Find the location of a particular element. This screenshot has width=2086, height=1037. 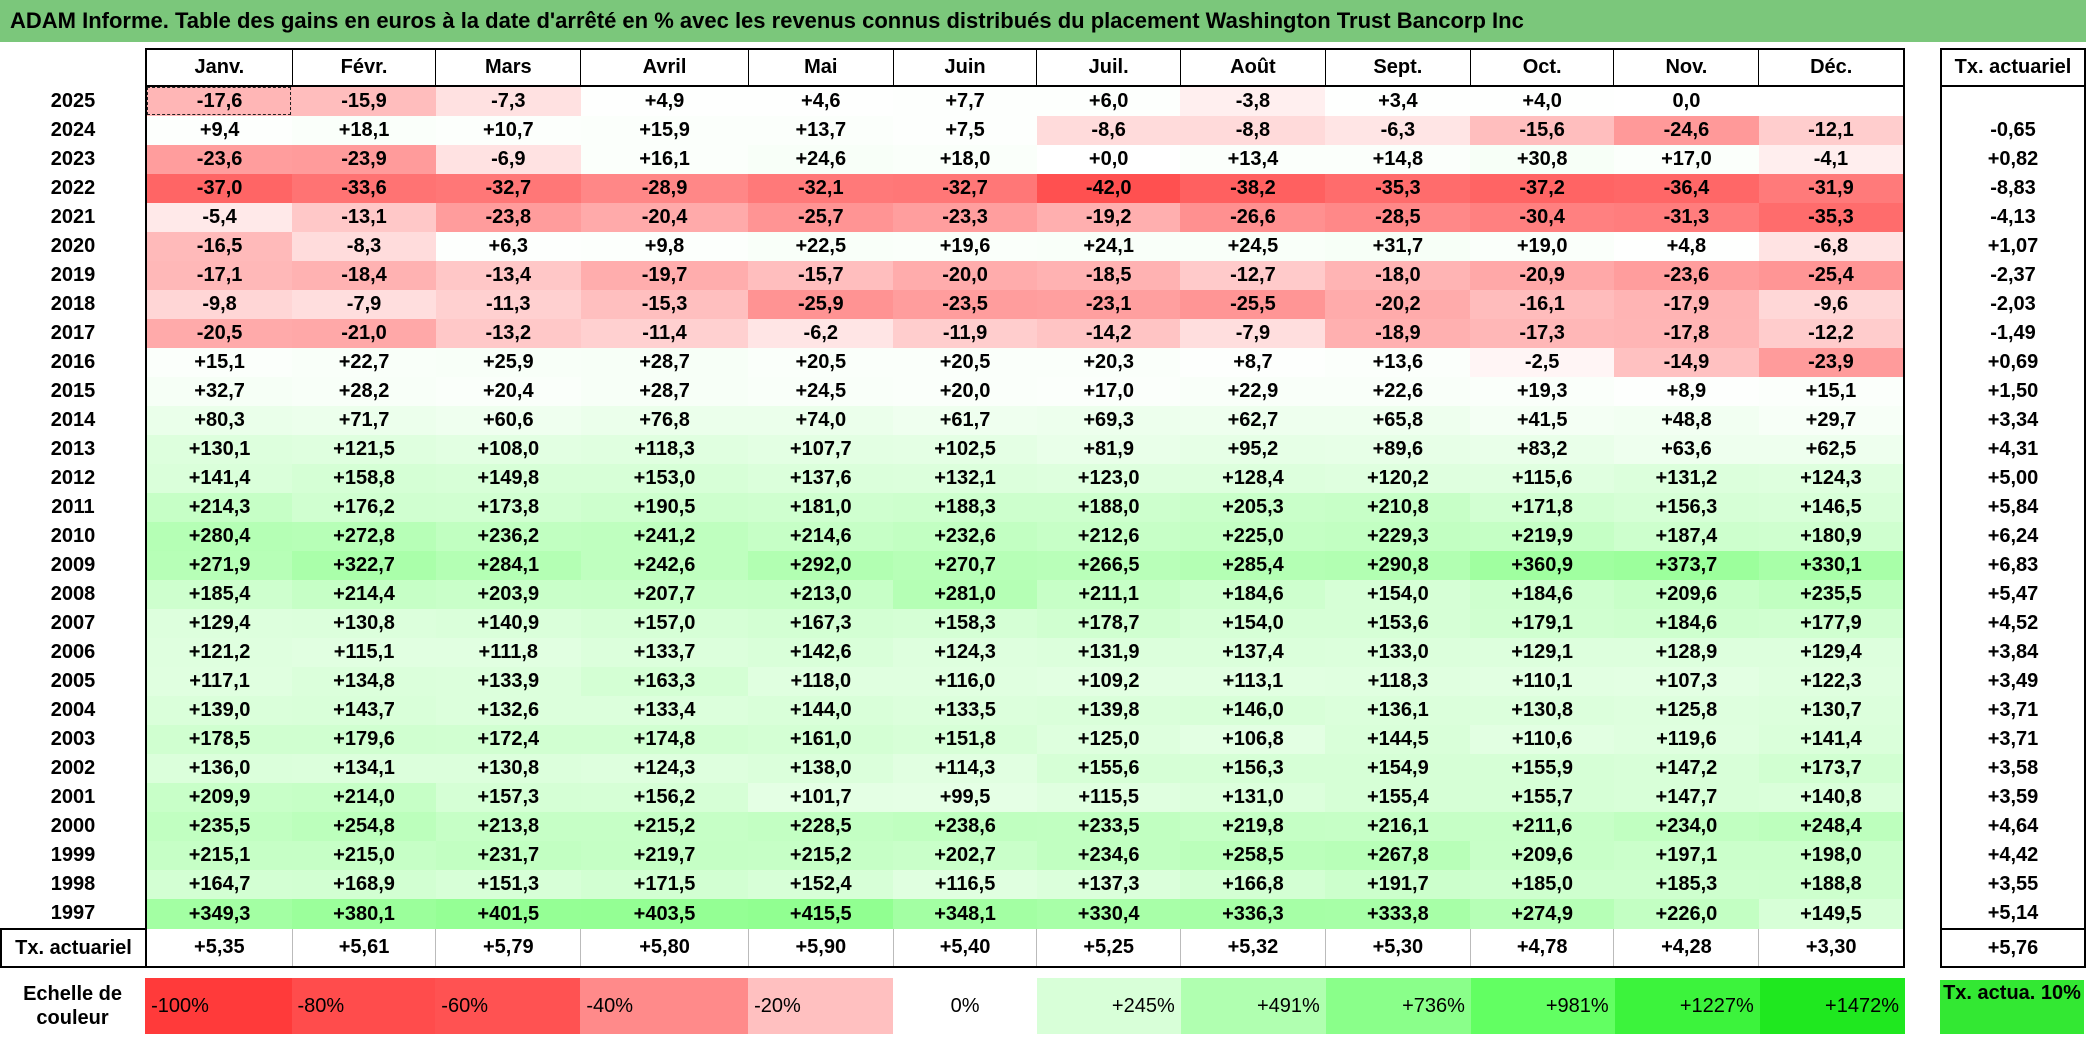

gain-cell: -28,5 is located at coordinates (1398, 217).